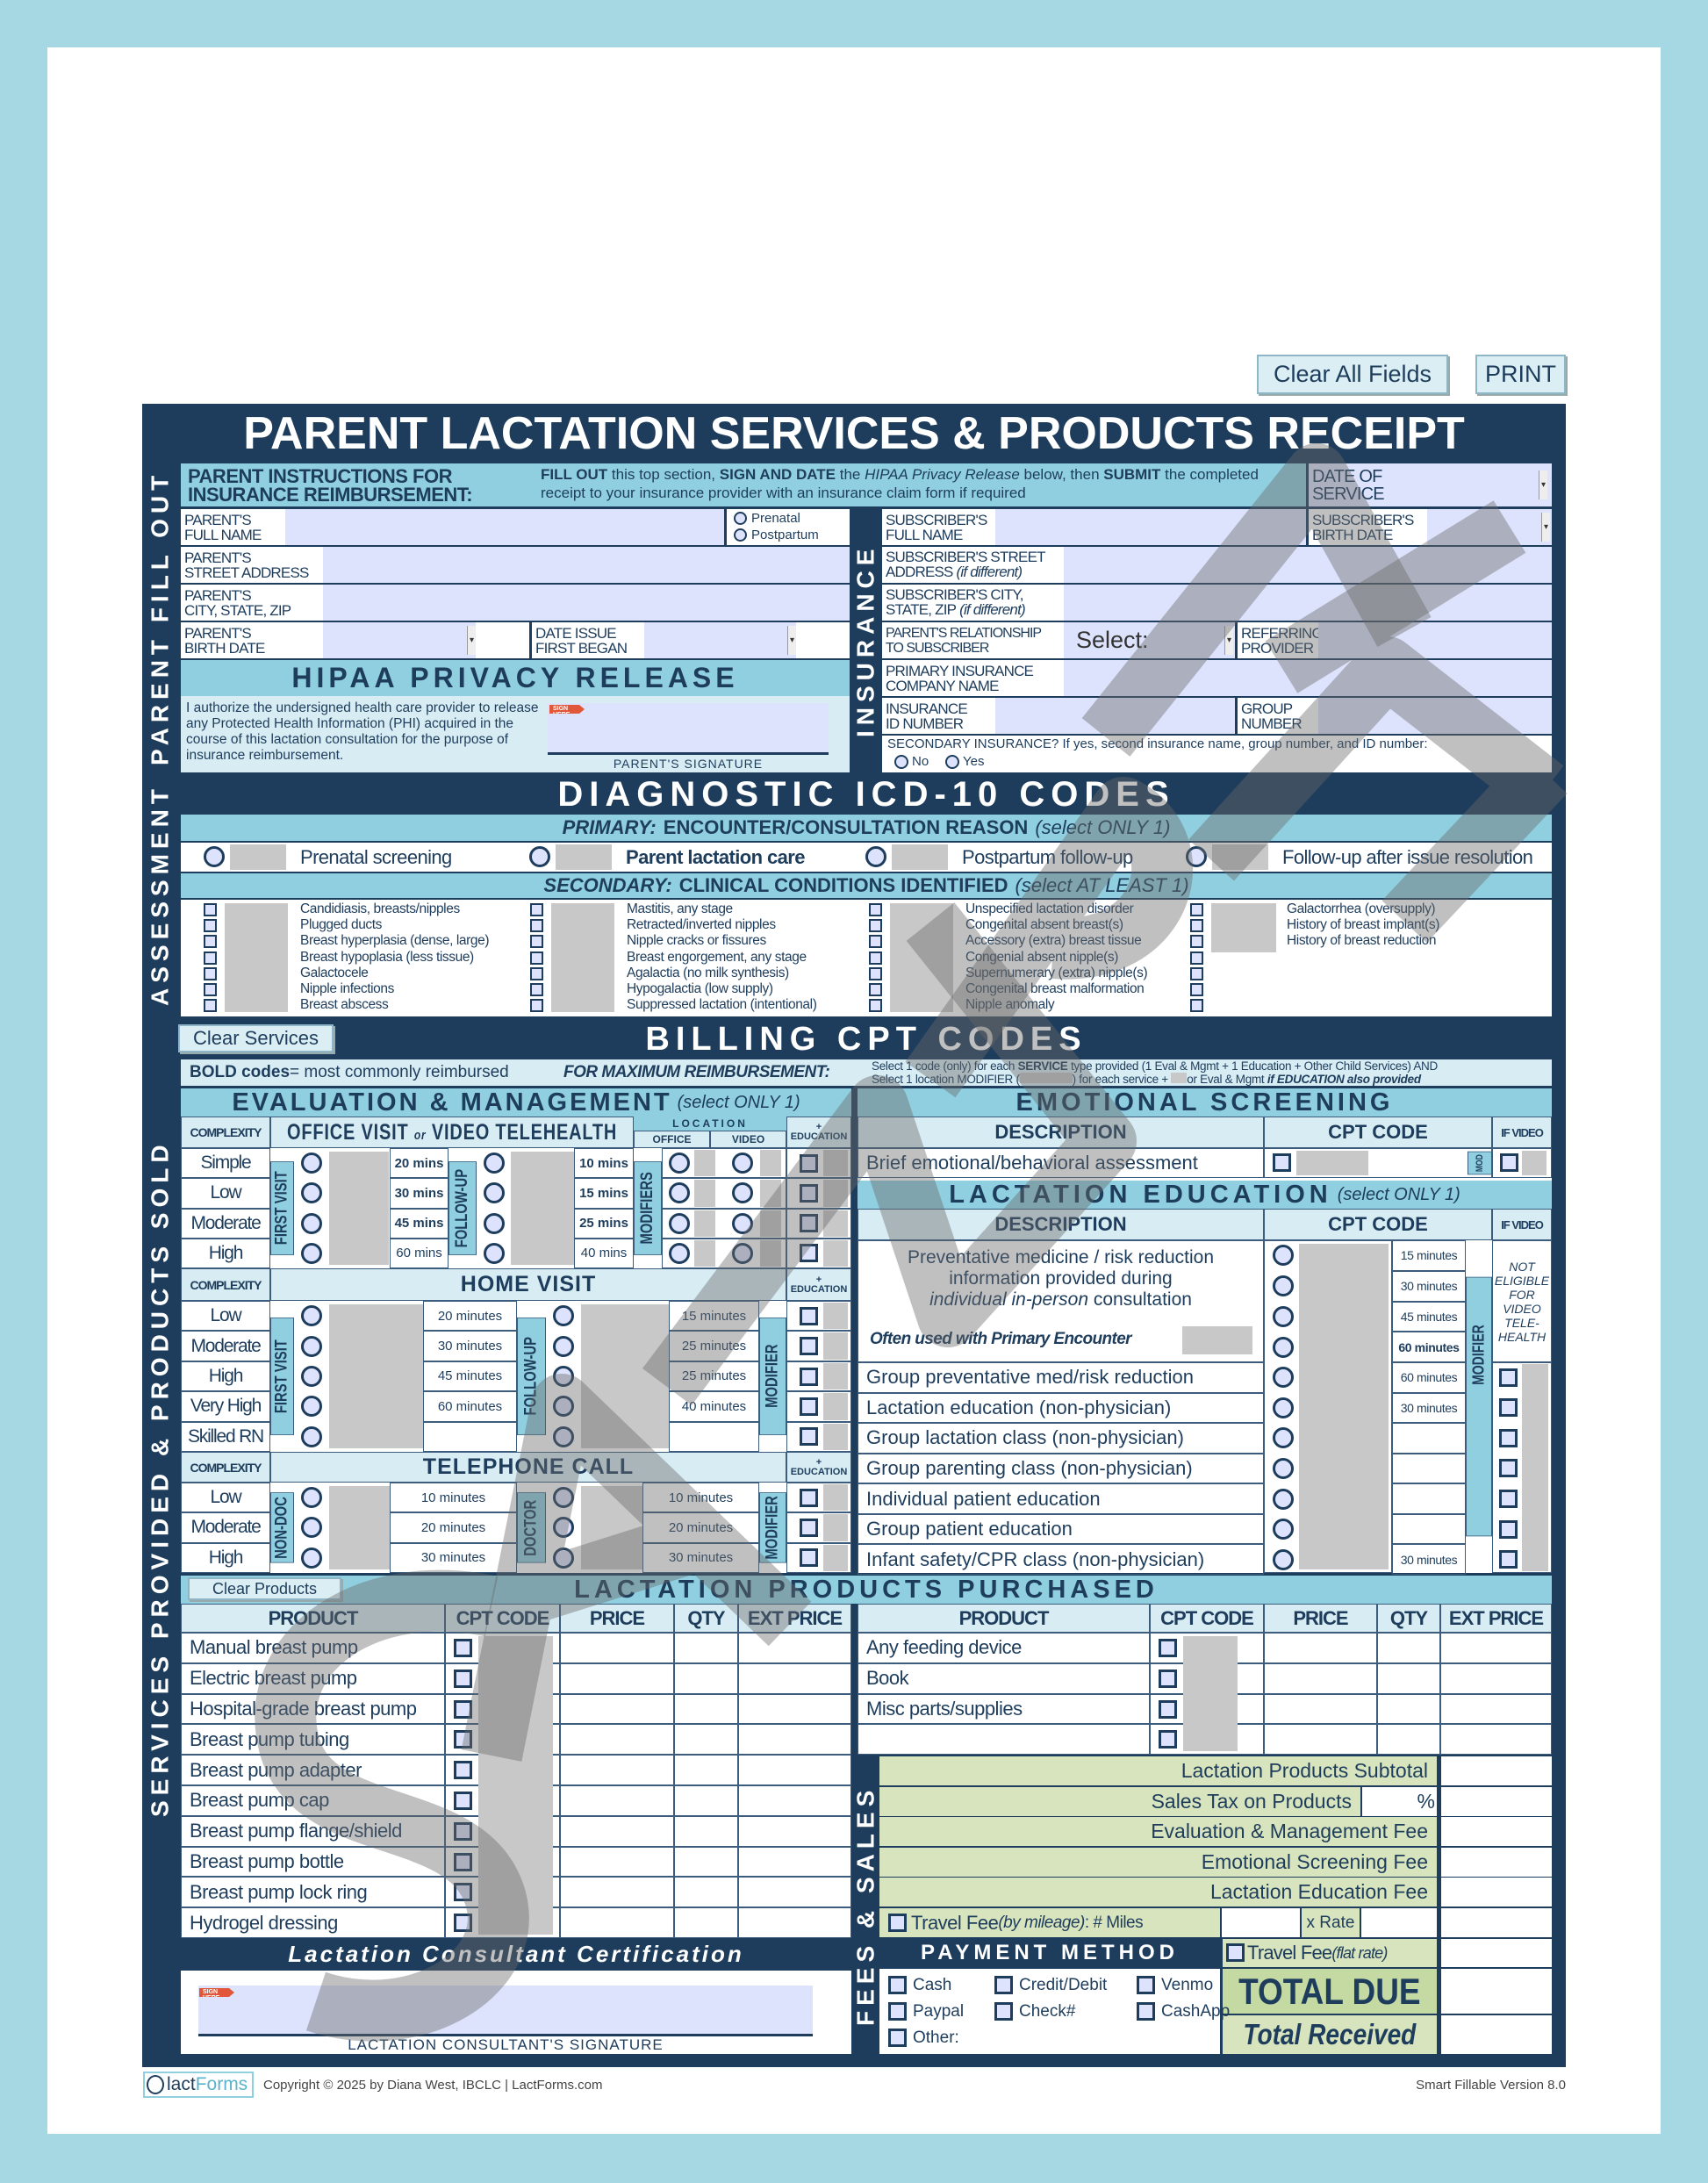 This screenshot has width=1708, height=2183. I want to click on parent-street-address-input, so click(586, 565).